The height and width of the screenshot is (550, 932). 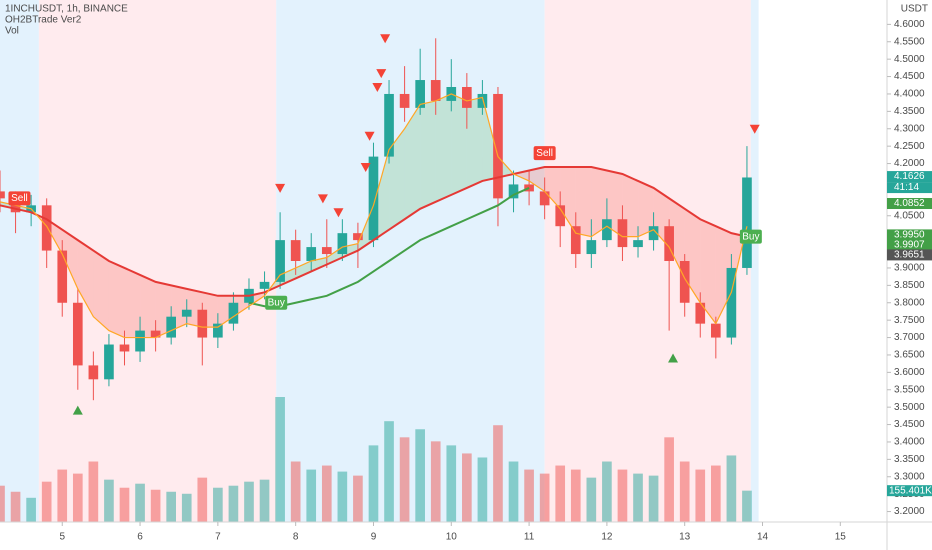 I want to click on signal-label: Sell, so click(x=544, y=153).